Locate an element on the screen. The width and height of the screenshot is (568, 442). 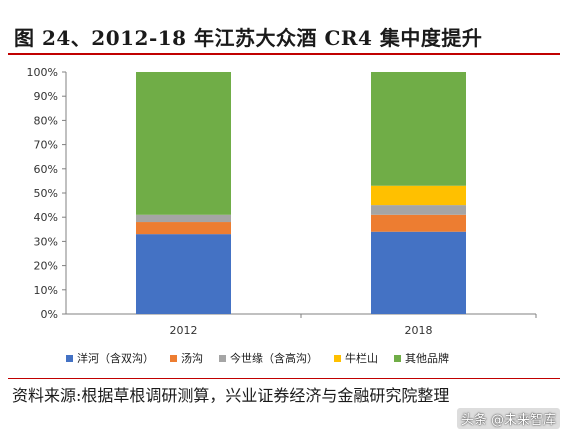
legend-item: 汤沟 is located at coordinates (186, 358).